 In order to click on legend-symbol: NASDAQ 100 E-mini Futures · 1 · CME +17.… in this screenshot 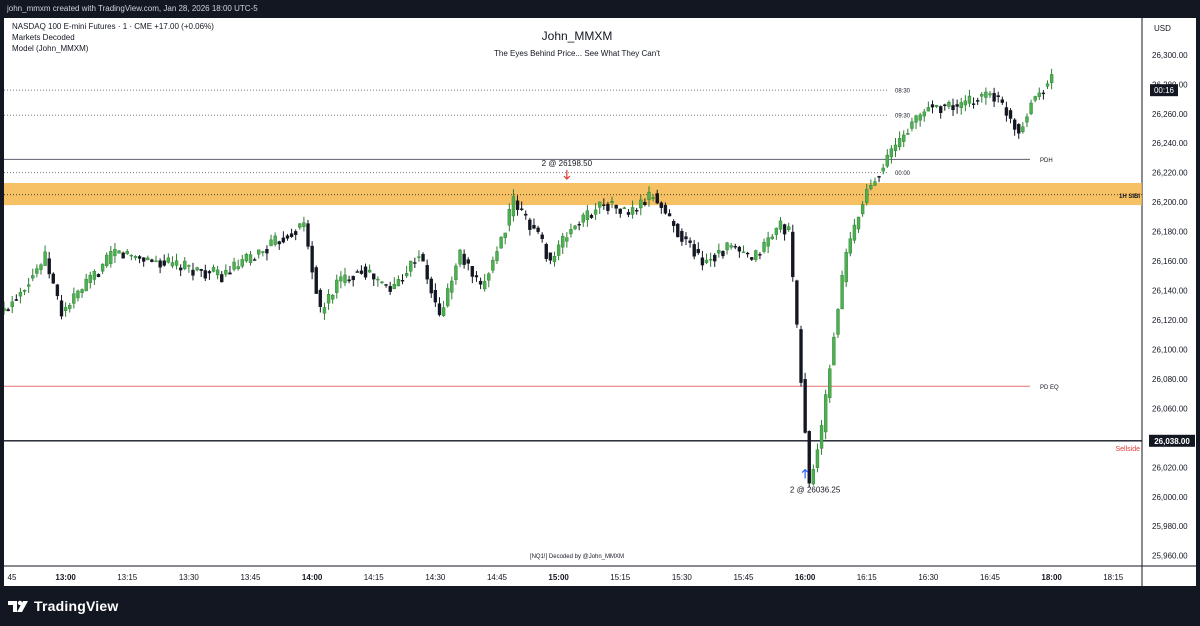, I will do `click(113, 26)`.